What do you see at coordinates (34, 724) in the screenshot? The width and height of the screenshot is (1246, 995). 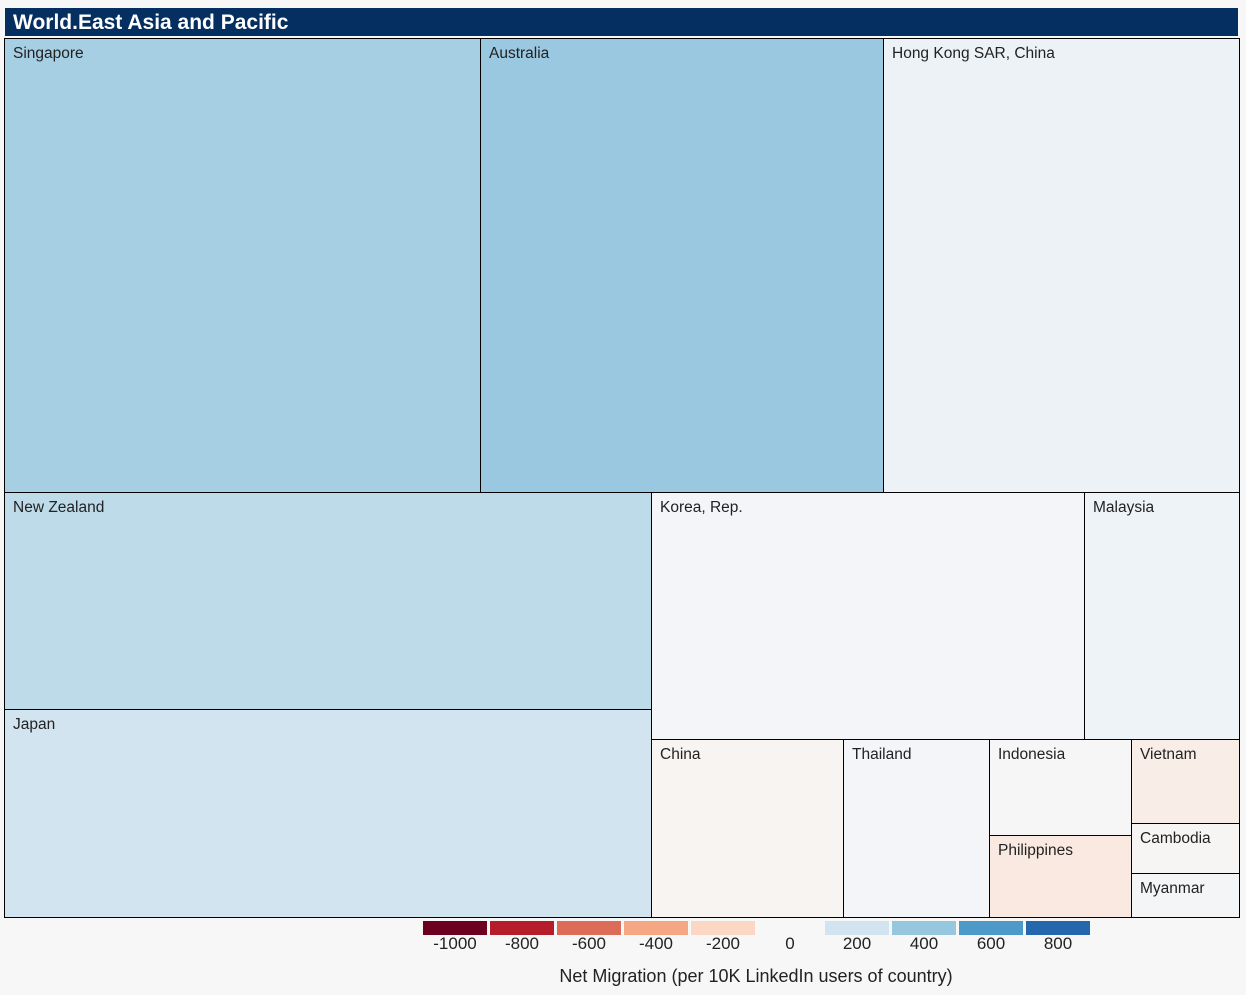 I see `tile-label: Japan` at bounding box center [34, 724].